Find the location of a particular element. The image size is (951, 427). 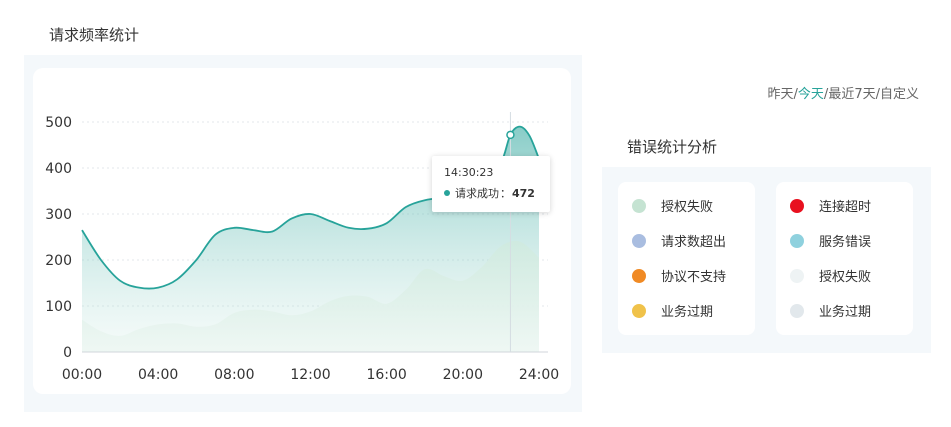

error-legend-card-left: 授权失败请求数超出协议不支持业务过期 is located at coordinates (686, 258).